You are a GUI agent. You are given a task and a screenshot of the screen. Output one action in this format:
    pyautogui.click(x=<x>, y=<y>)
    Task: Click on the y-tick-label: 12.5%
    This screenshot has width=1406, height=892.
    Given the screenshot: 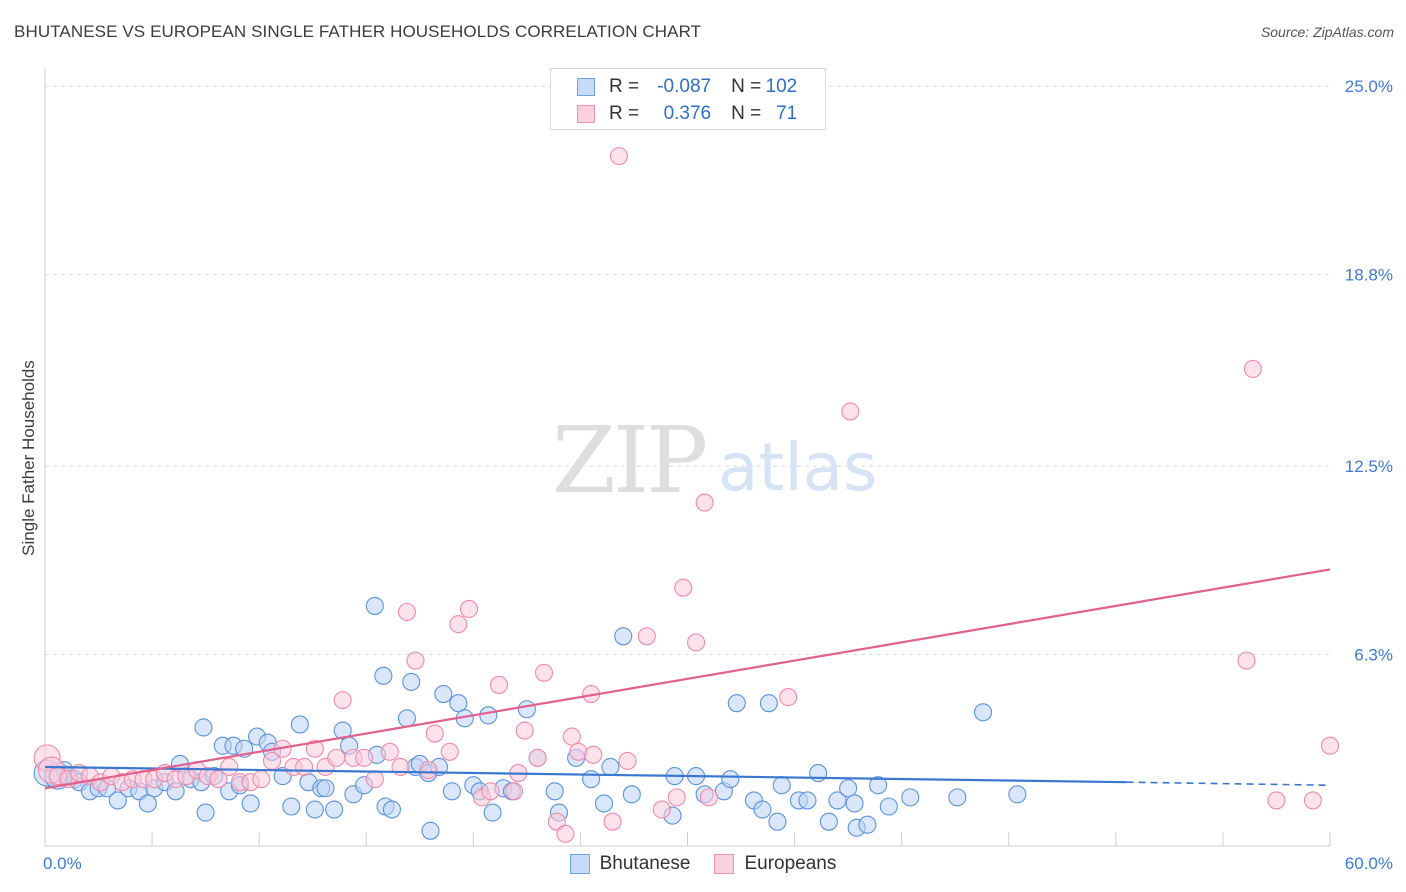 What is the action you would take?
    pyautogui.click(x=1369, y=466)
    